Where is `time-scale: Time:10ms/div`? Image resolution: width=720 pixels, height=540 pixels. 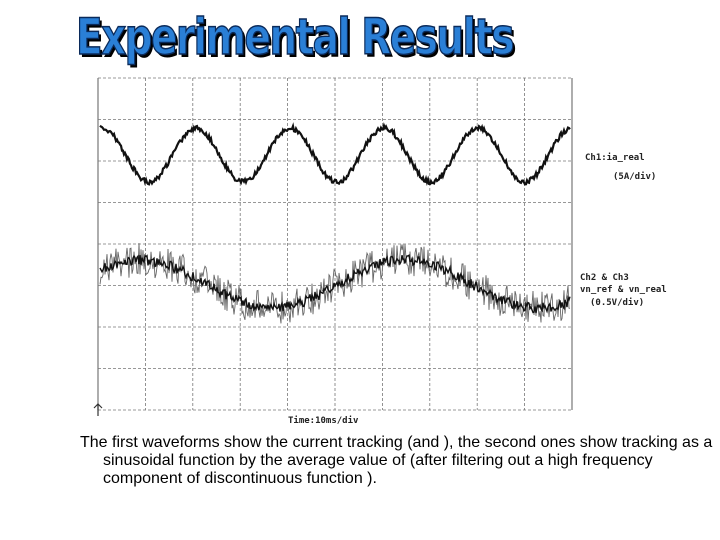
time-scale: Time:10ms/div is located at coordinates (323, 420).